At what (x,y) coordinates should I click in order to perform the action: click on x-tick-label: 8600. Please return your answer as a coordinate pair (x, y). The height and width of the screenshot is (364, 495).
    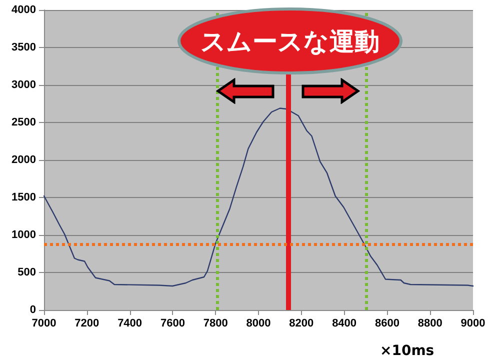
    Looking at the image, I should click on (387, 324).